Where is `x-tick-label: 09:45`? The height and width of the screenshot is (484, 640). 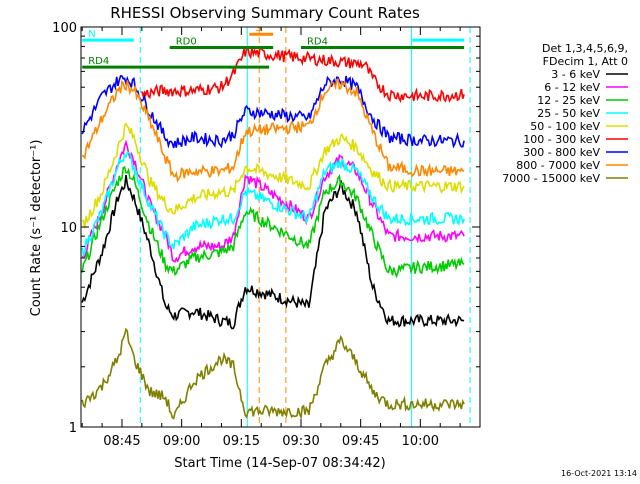
x-tick-label: 09:45 is located at coordinates (360, 441).